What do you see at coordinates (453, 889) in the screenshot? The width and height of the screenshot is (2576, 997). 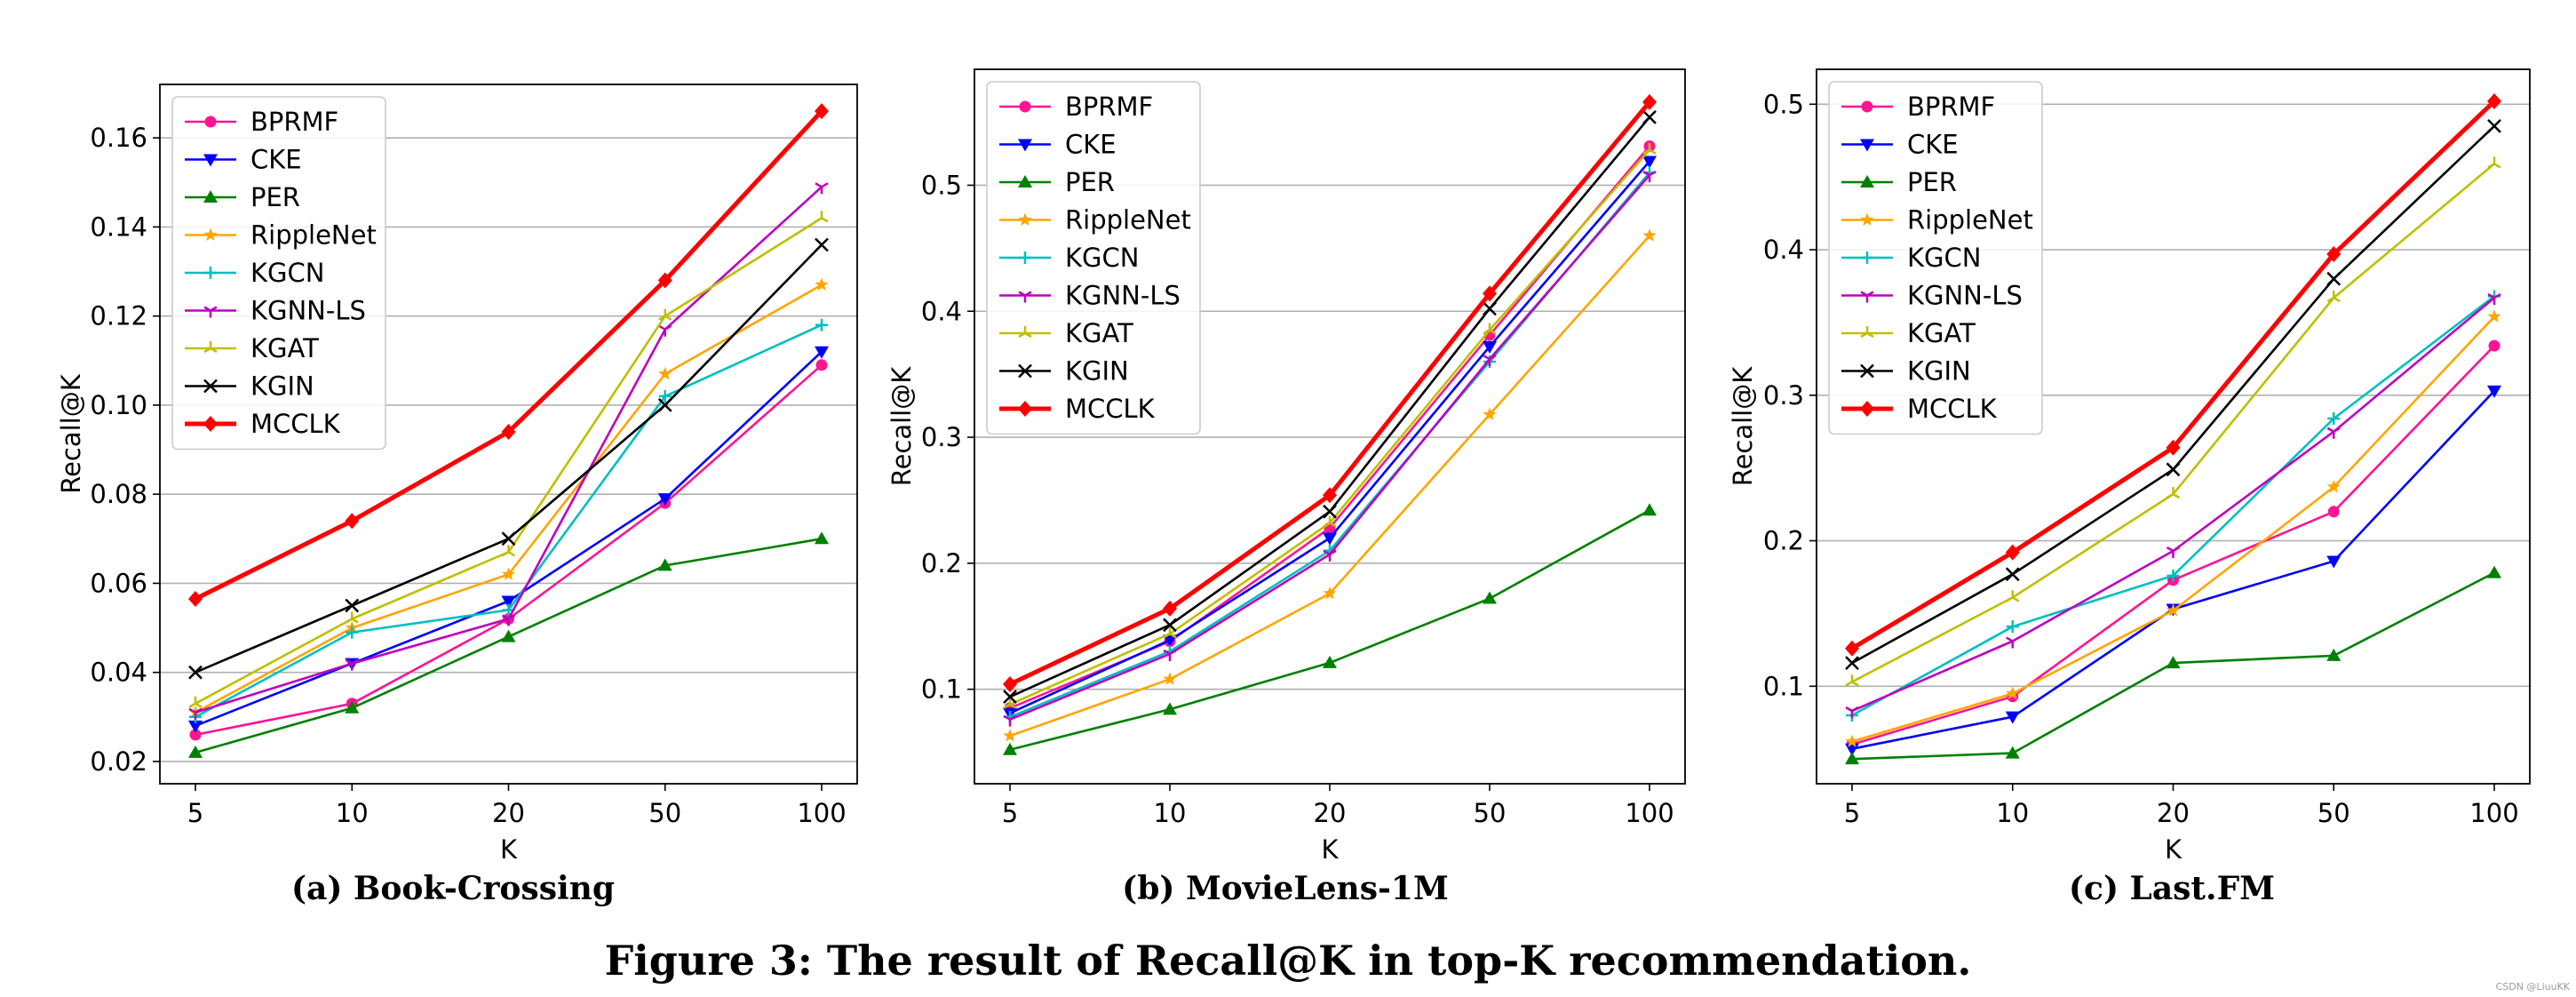 I see `subcaption: (a) Book-Crossing` at bounding box center [453, 889].